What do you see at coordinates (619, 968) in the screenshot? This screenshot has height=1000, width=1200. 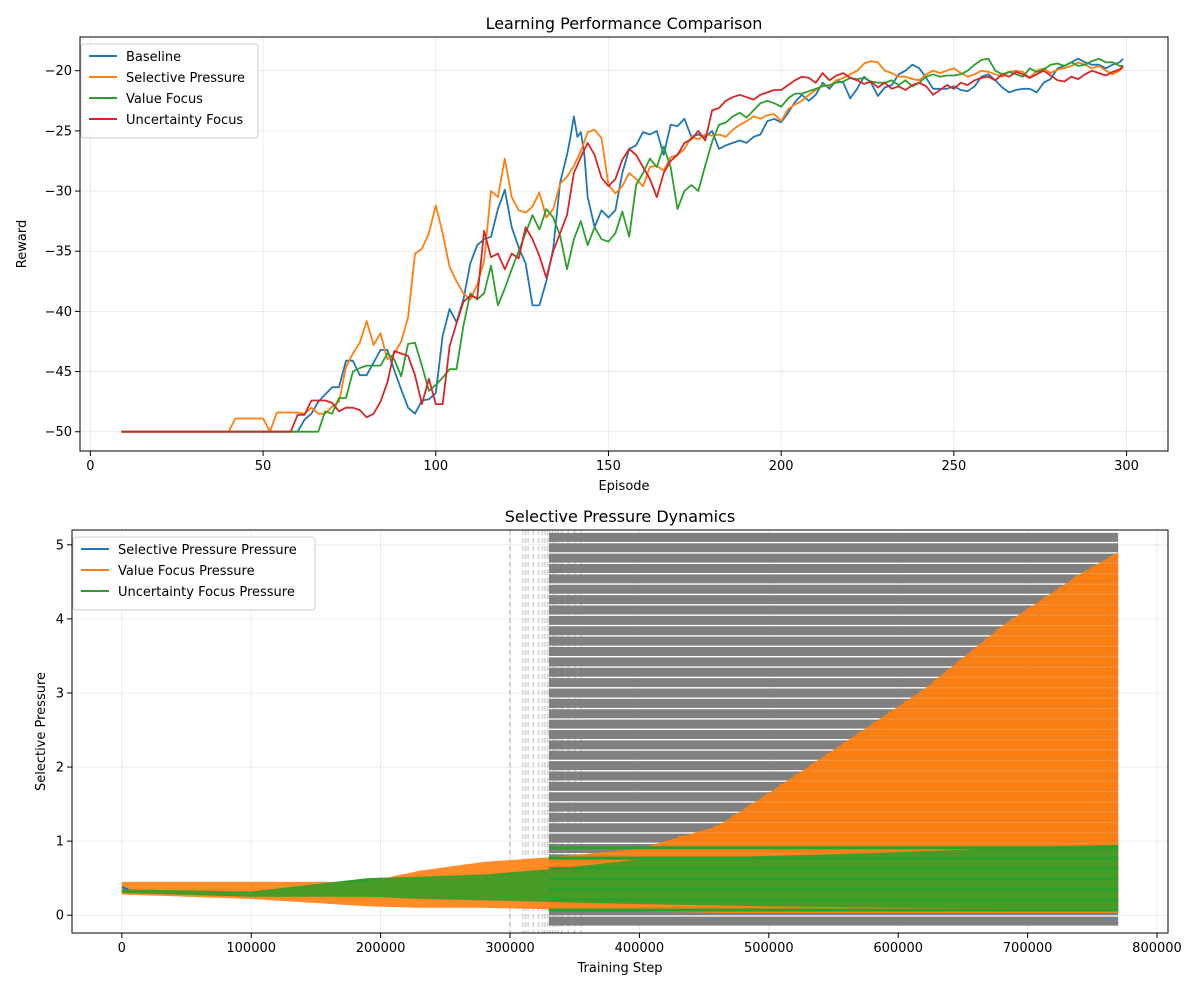 I see `x-axis-label: Training Step` at bounding box center [619, 968].